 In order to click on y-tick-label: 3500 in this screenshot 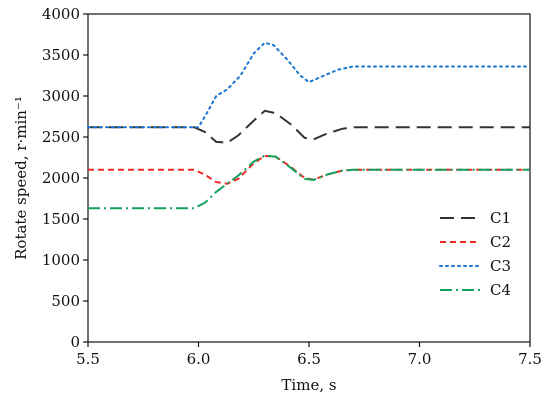, I will do `click(61, 55)`.